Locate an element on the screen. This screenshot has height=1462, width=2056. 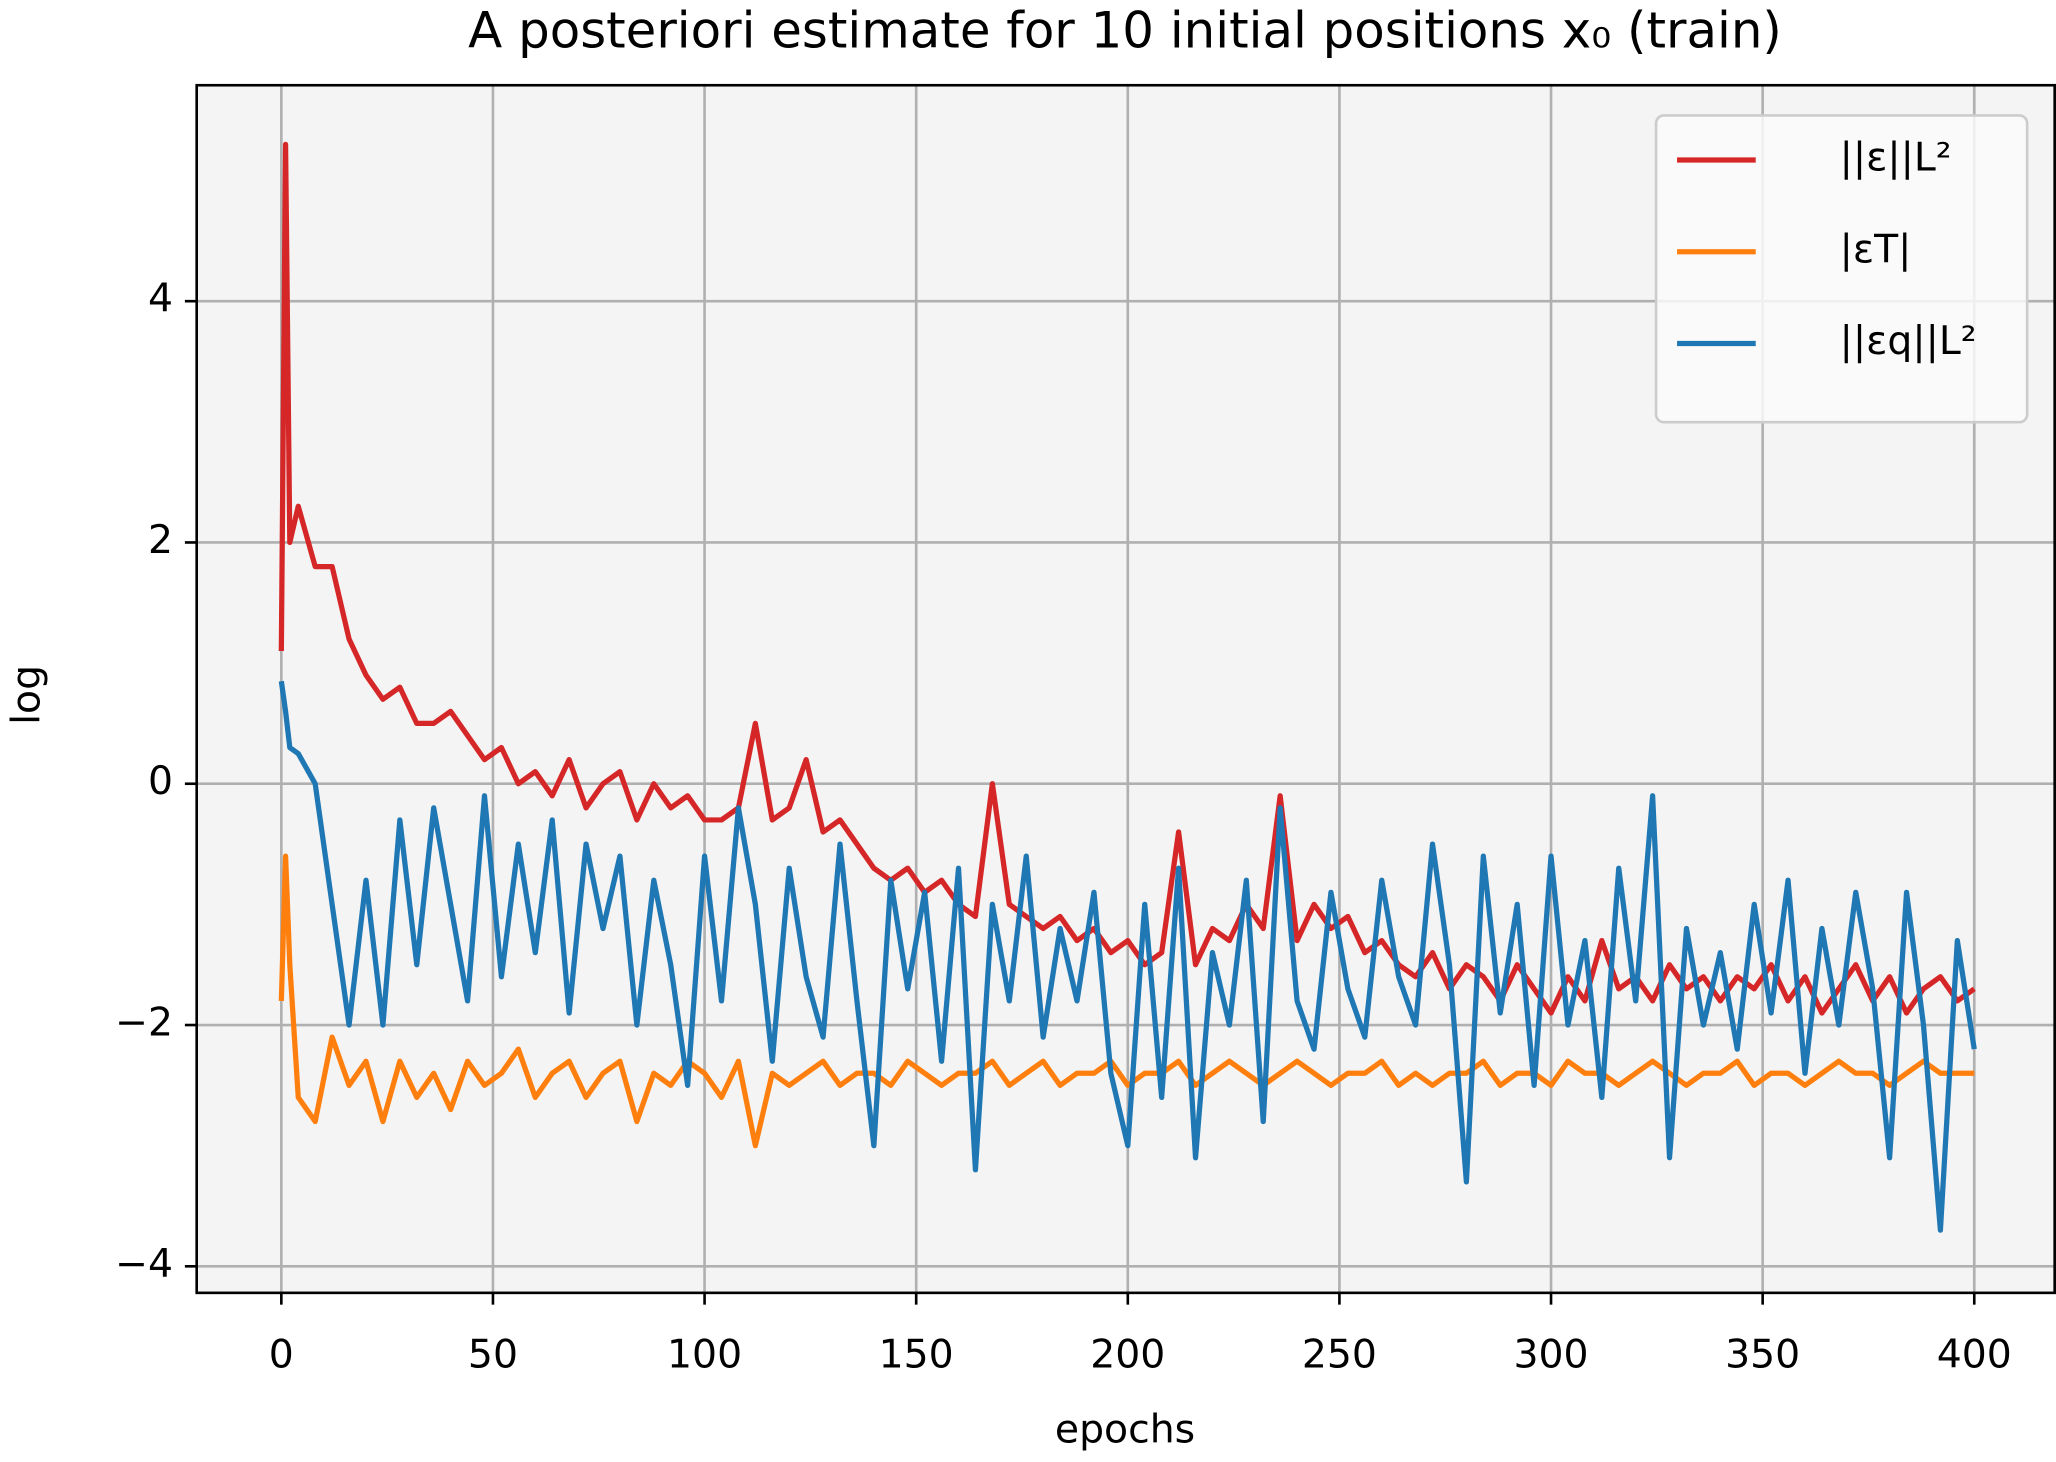
y-tick-label: 0 is located at coordinates (160, 781).